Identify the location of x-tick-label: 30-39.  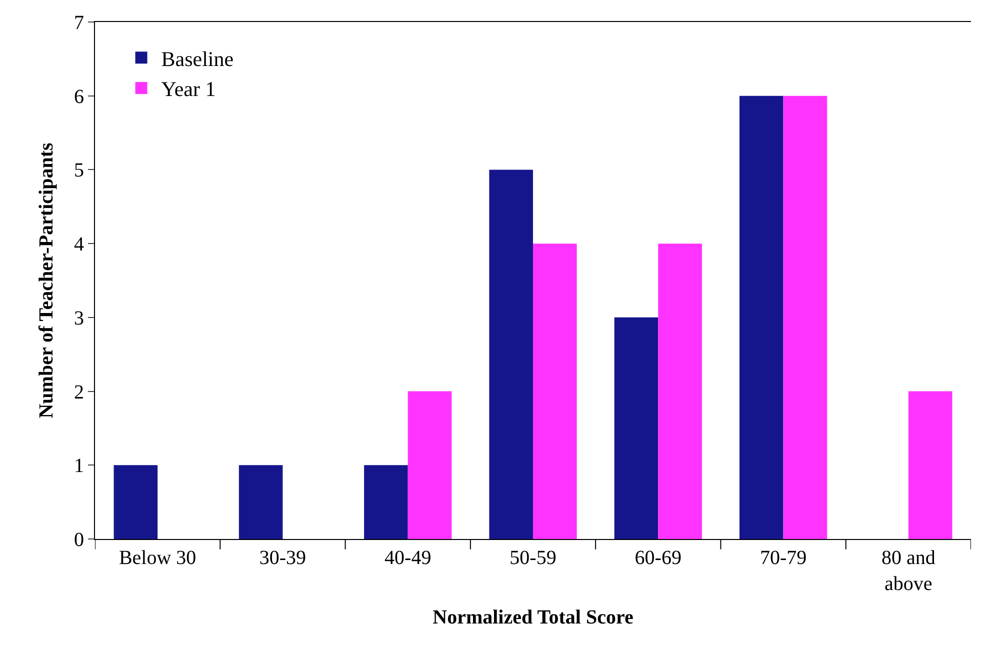
(282, 558).